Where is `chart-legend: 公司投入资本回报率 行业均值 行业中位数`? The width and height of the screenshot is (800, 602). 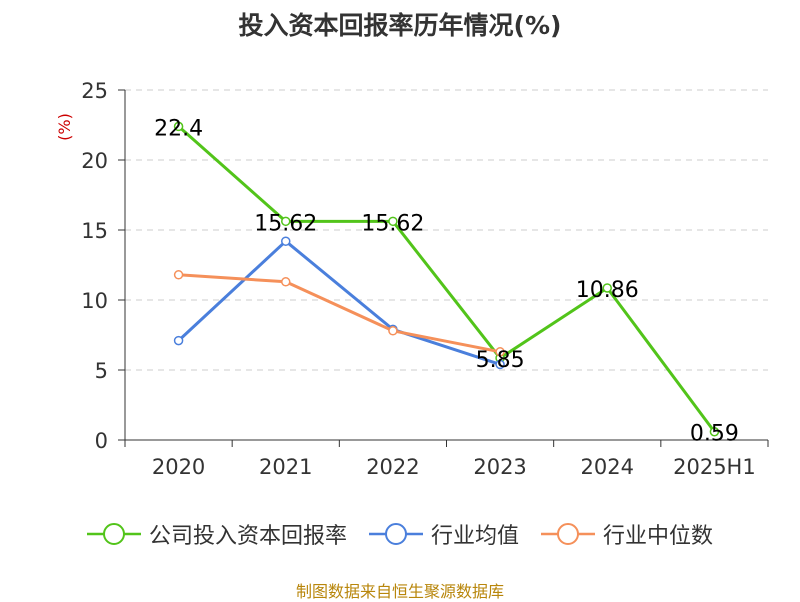
chart-legend: 公司投入资本回报率 行业均值 行业中位数 is located at coordinates (400, 534).